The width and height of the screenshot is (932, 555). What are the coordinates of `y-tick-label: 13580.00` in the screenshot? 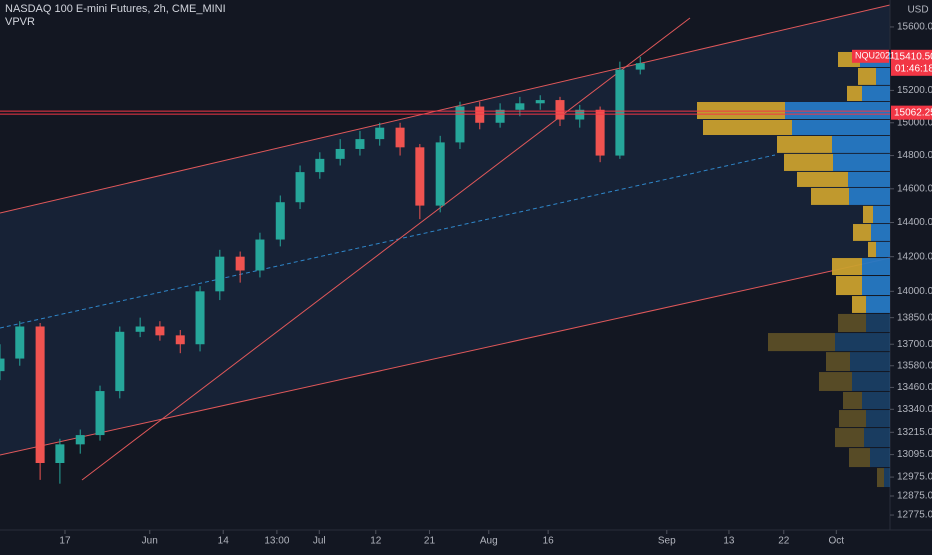 It's located at (914, 365).